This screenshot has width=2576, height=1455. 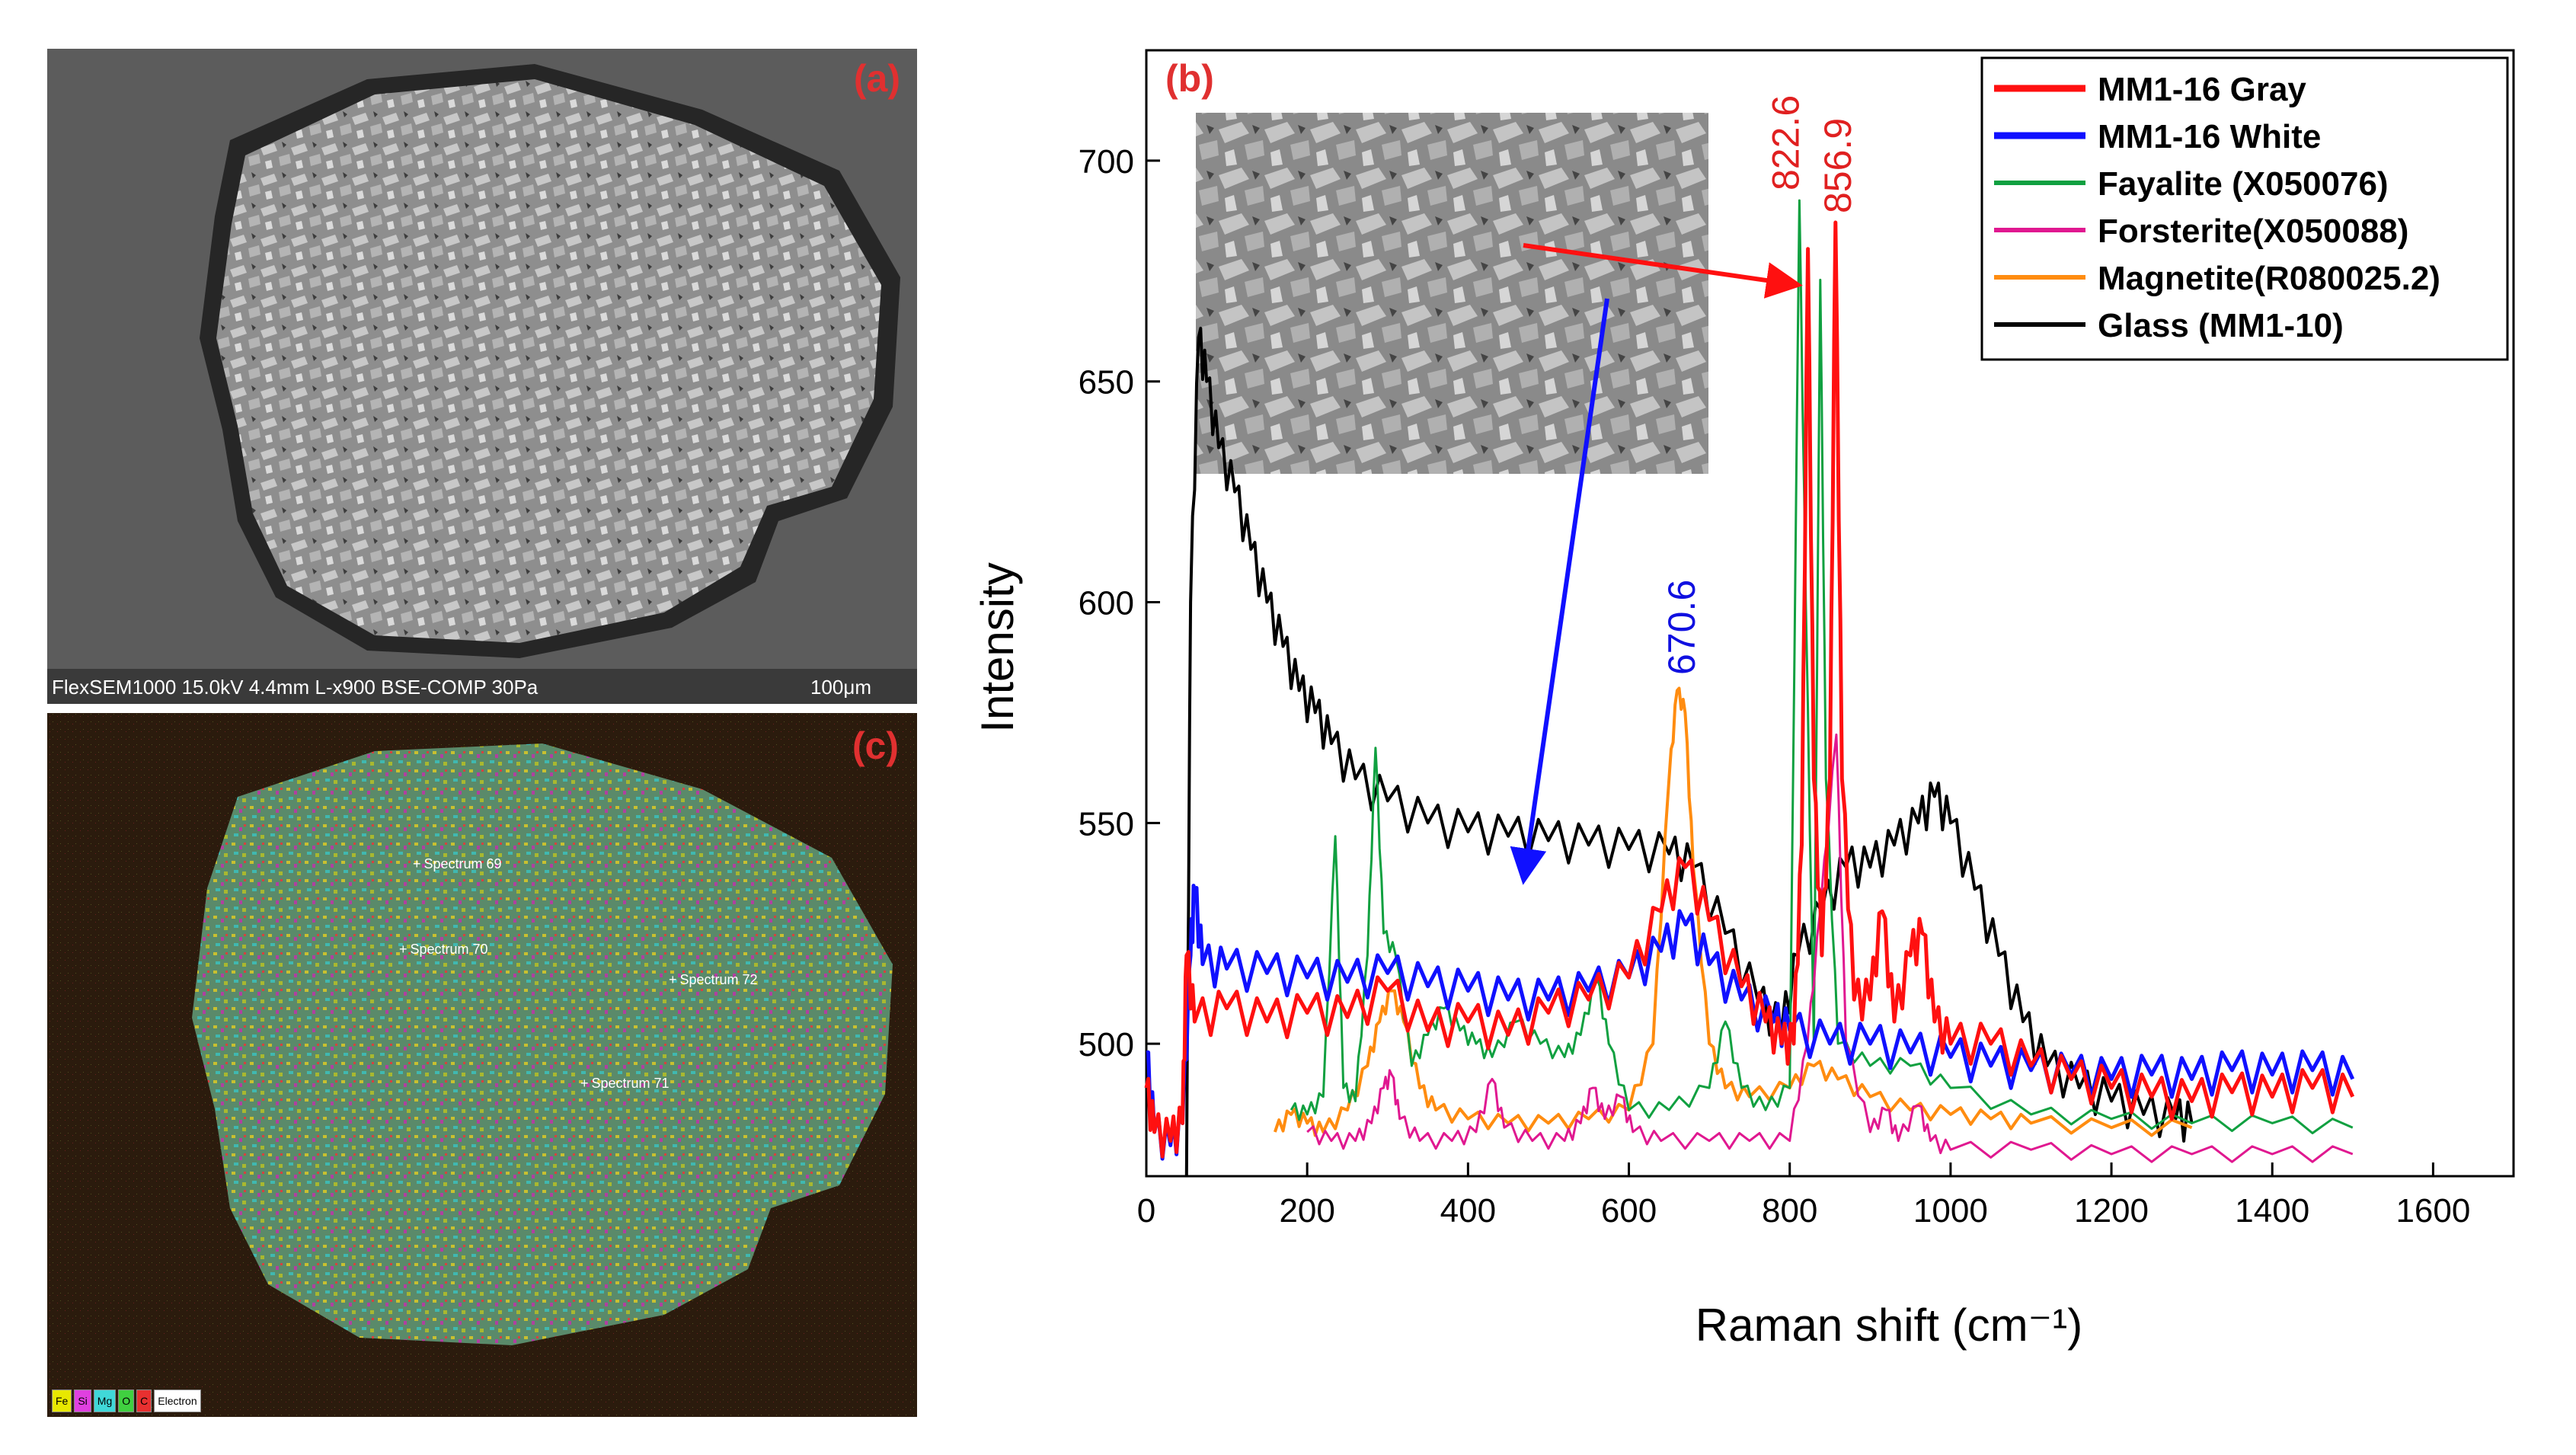 I want to click on y-tick-label: 500, so click(x=1106, y=1044).